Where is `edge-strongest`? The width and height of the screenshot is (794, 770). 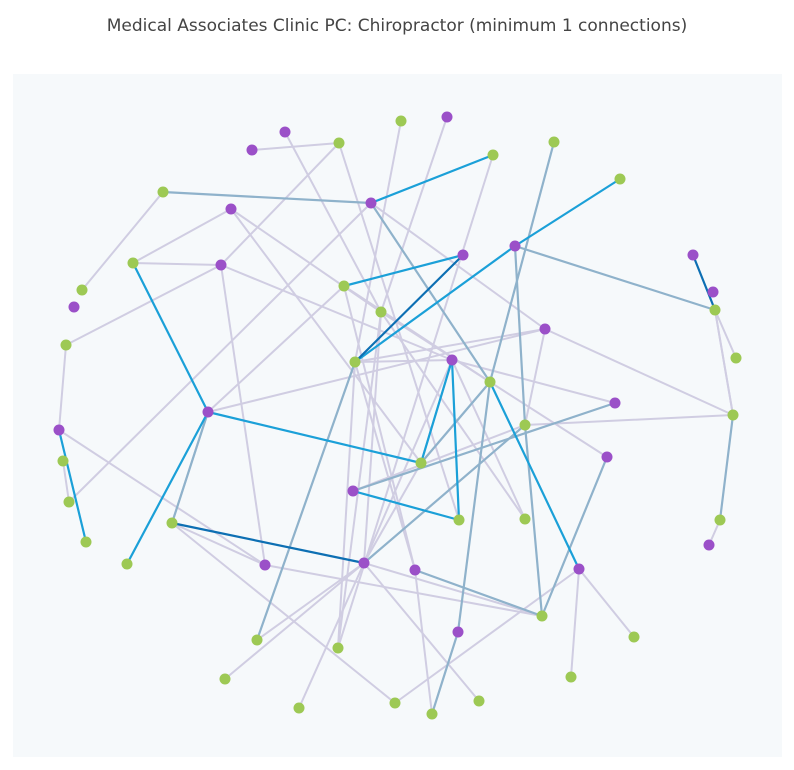
edge-strongest is located at coordinates (409, 308).